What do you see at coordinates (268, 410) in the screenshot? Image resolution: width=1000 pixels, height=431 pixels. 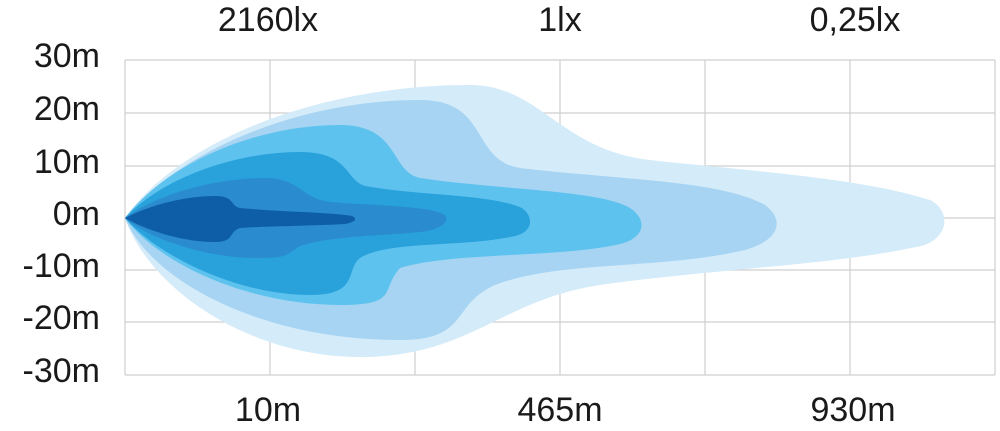 I see `distance-label: 10m` at bounding box center [268, 410].